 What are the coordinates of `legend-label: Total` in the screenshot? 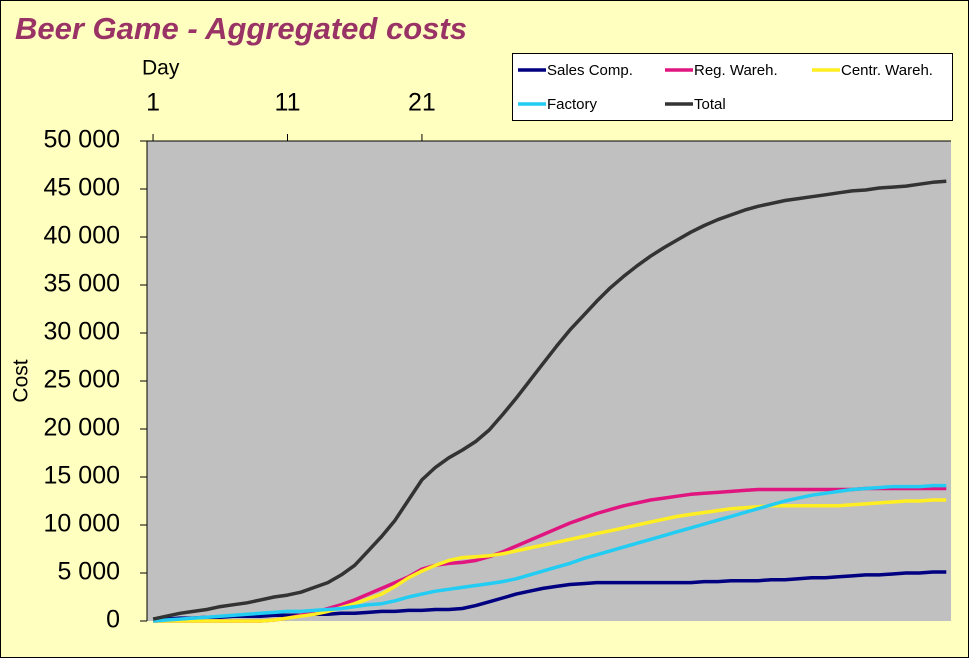 It's located at (710, 104).